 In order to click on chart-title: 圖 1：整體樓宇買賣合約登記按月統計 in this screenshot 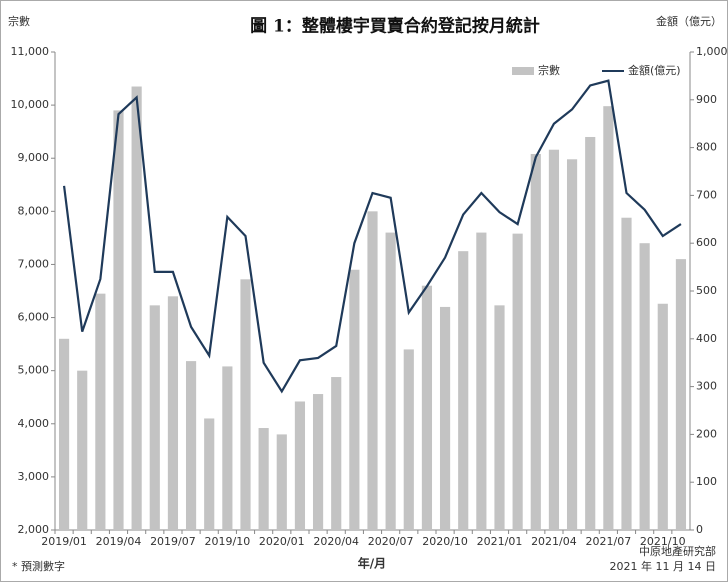, I will do `click(395, 26)`.